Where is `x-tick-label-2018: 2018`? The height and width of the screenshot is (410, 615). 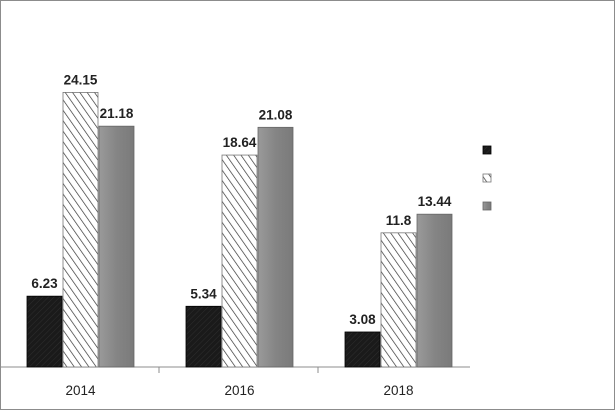 x-tick-label-2018: 2018 is located at coordinates (398, 390).